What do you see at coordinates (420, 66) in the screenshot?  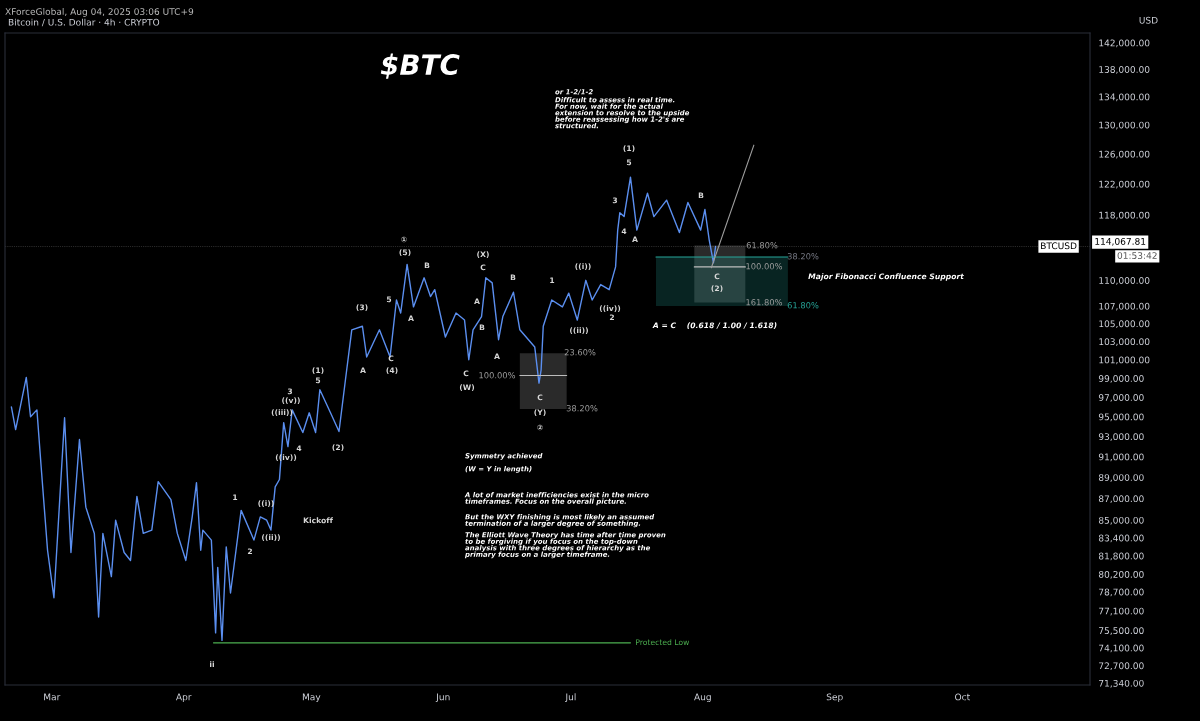 I see `text: $BTC` at bounding box center [420, 66].